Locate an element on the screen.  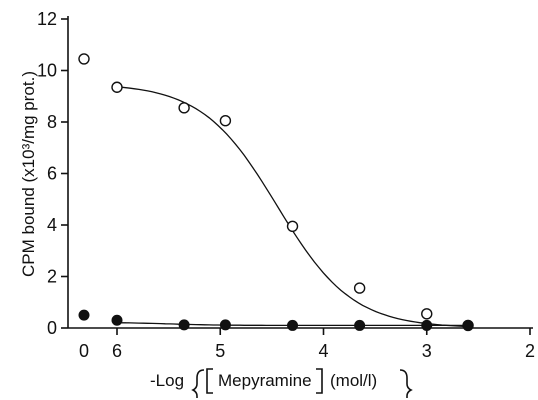
y-axis-label: CPM bound (x10³/mg prot.) is located at coordinates (28, 174).